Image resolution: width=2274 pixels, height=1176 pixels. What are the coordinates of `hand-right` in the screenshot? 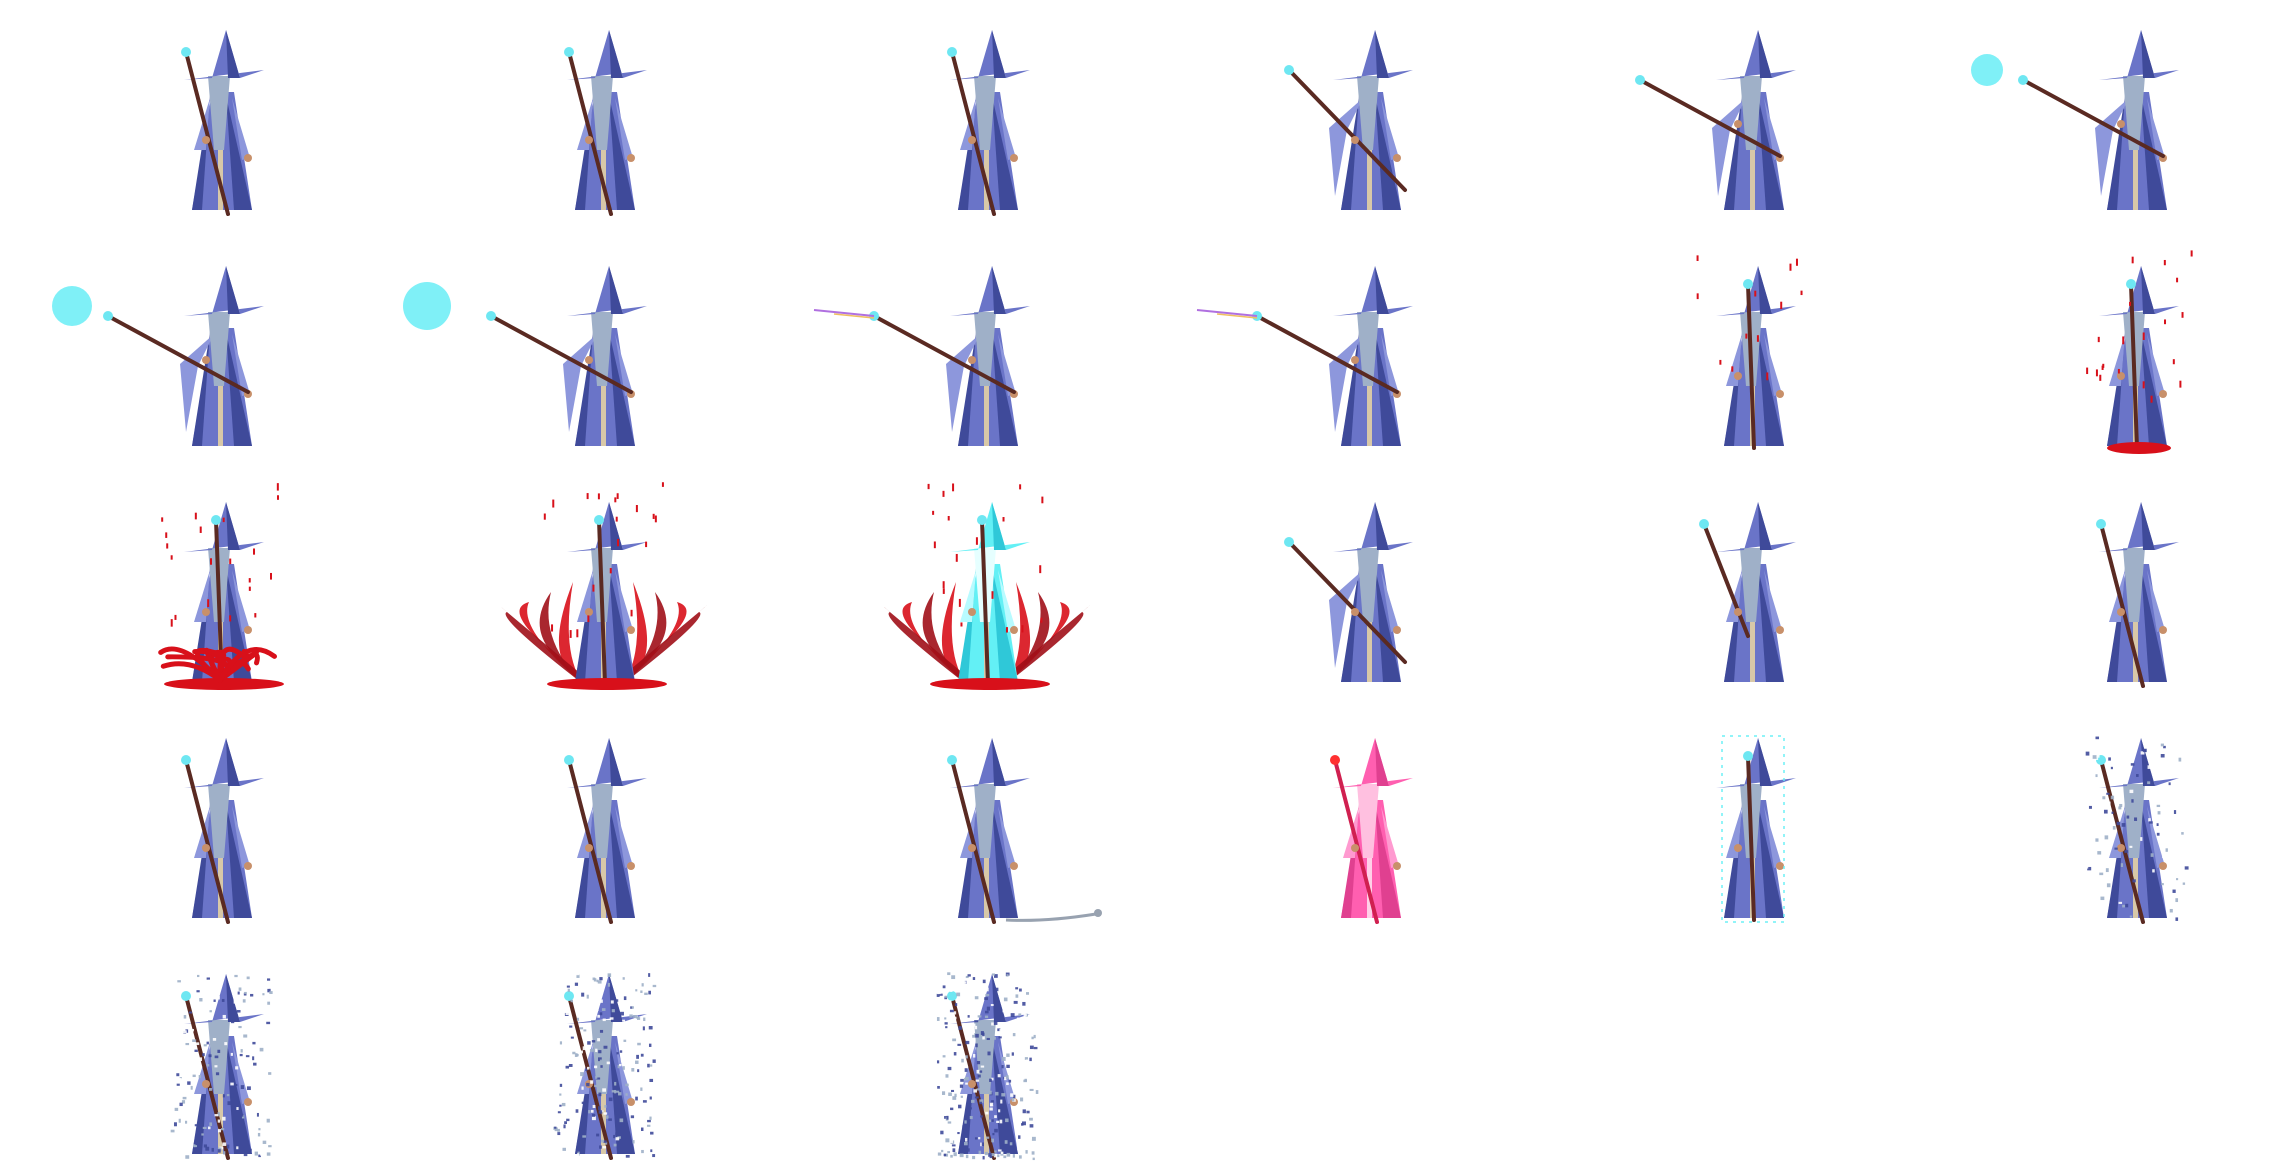 It's located at (631, 158).